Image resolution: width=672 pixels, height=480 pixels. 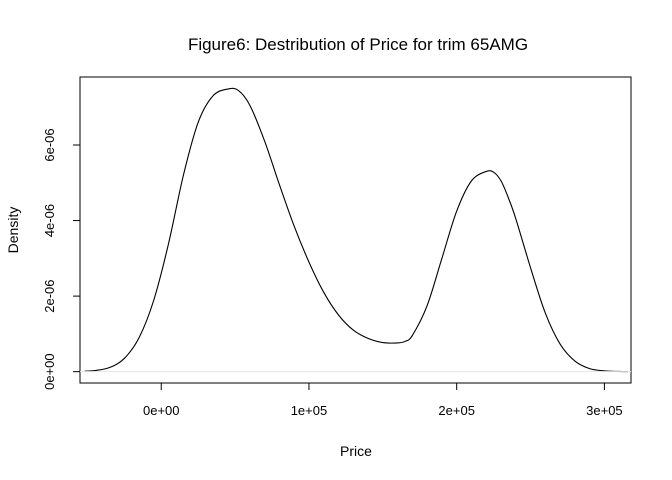 I want to click on x-tick-label: 3e+05, so click(x=604, y=410).